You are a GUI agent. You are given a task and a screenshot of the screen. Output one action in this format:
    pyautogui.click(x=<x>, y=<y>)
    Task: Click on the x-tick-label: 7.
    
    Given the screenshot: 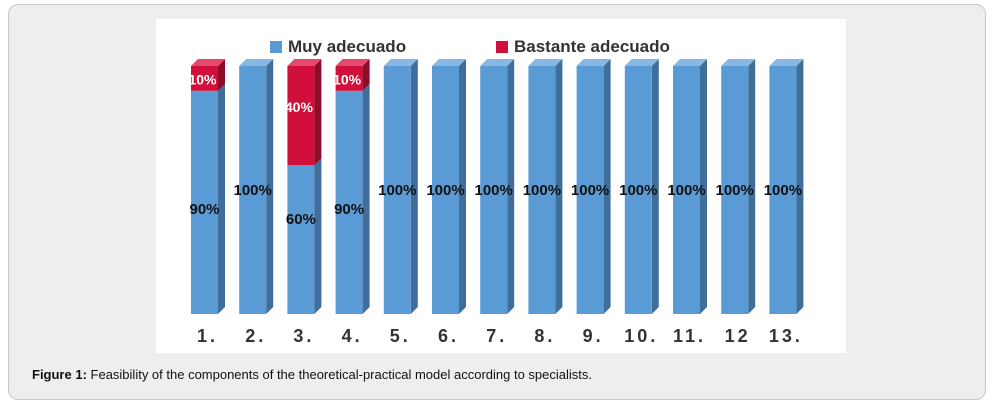 What is the action you would take?
    pyautogui.click(x=496, y=336)
    